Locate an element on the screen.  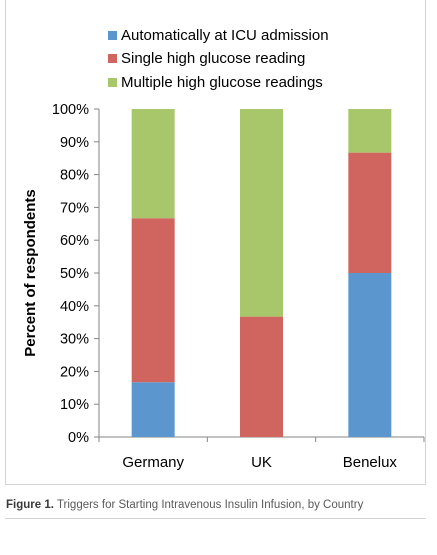
legend-entry: Automatically at ICU admission is located at coordinates (225, 35).